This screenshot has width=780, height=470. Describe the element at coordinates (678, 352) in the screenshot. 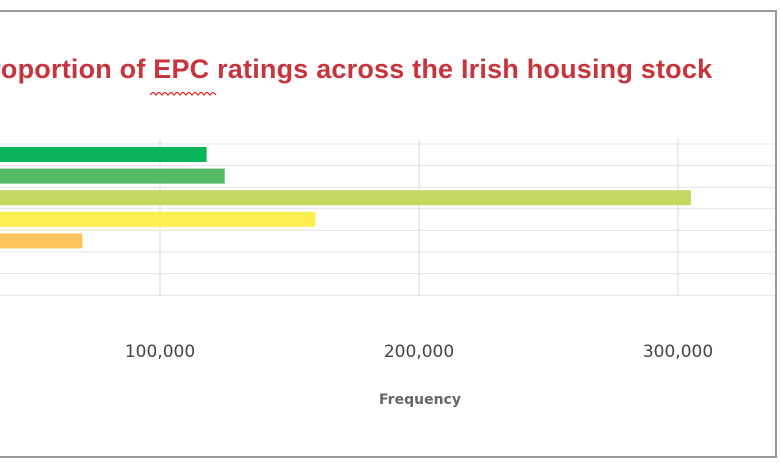

I see `x-tick-label-2: 300,000` at that location.